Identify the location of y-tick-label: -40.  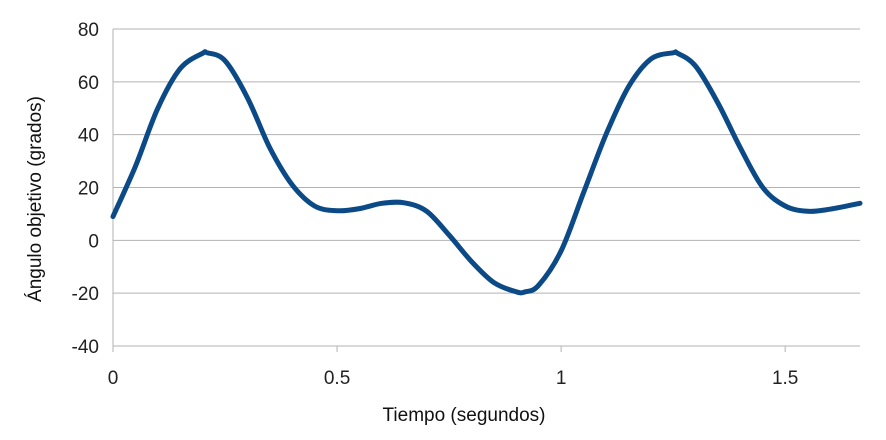
(85, 347).